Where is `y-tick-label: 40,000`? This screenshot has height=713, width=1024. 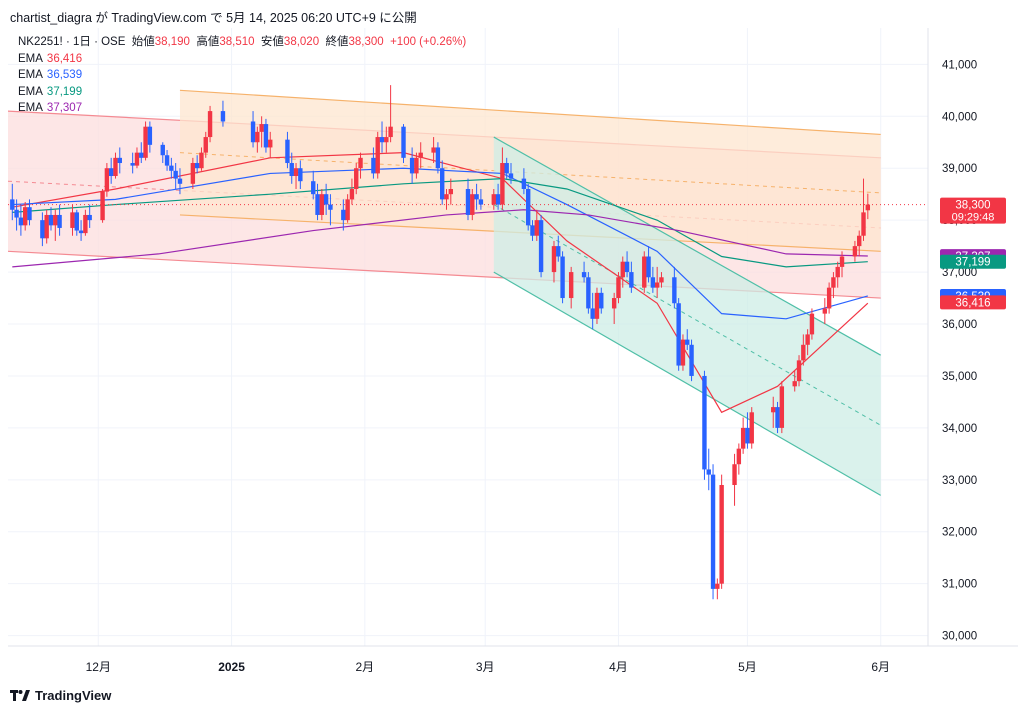
y-tick-label: 40,000 is located at coordinates (959, 117).